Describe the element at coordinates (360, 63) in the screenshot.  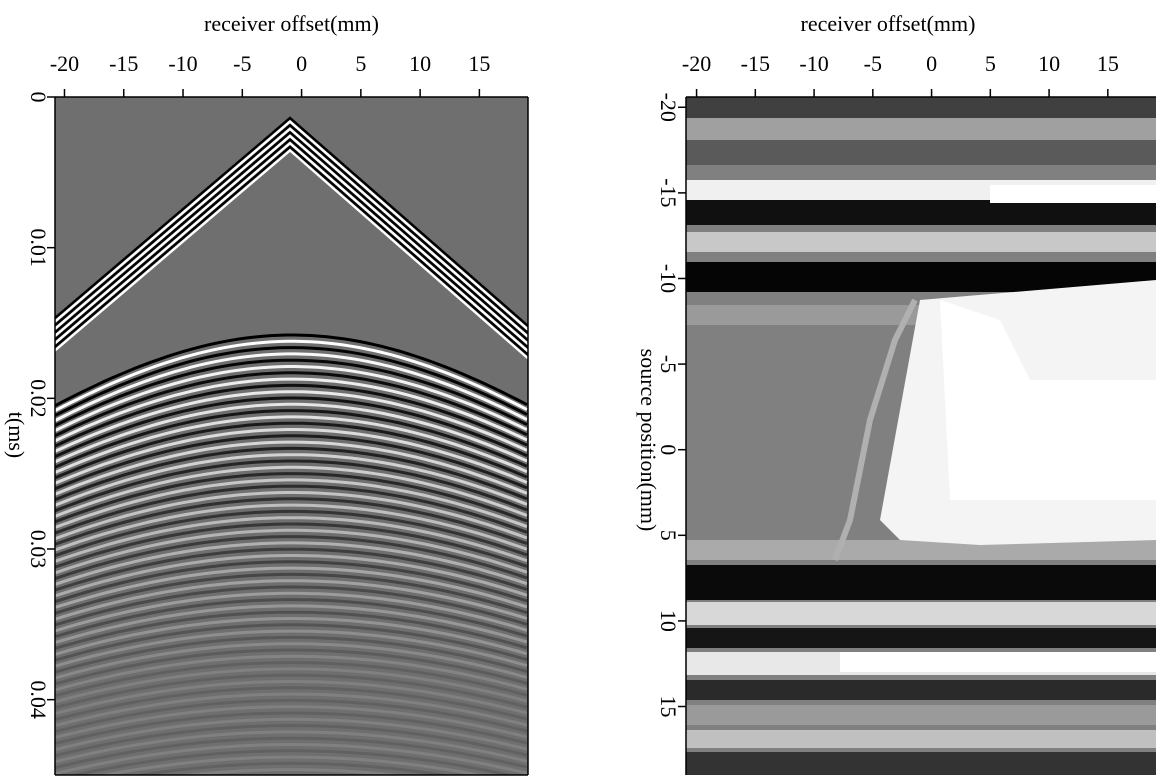
I see `x-tick-label: 5` at that location.